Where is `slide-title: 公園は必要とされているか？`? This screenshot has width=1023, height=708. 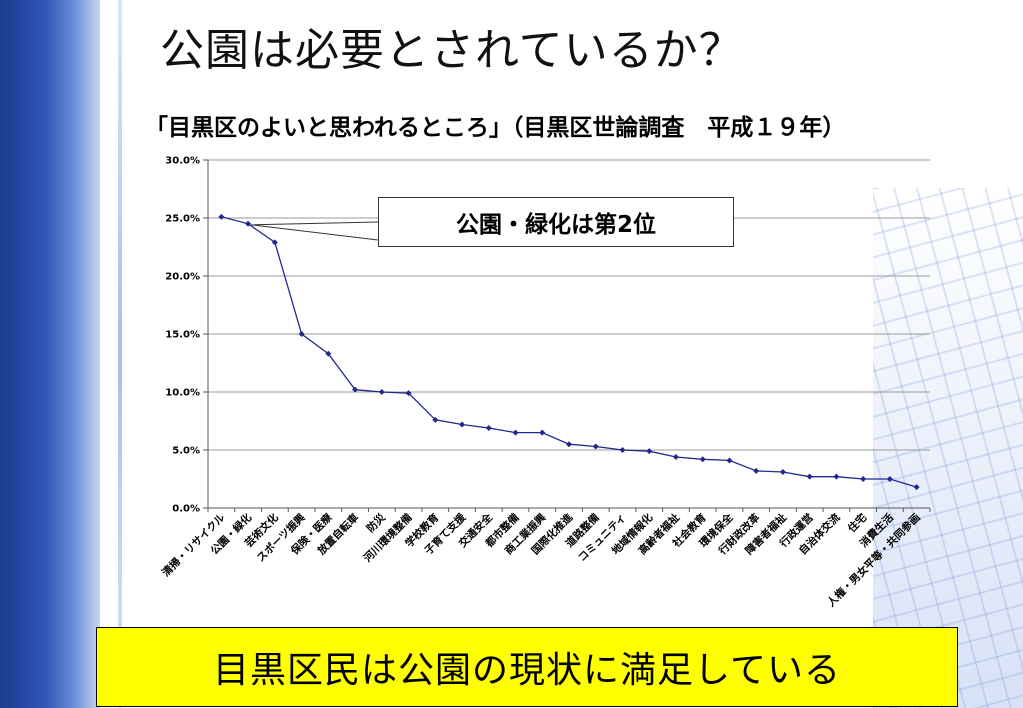
slide-title: 公園は必要とされているか？ is located at coordinates (452, 50).